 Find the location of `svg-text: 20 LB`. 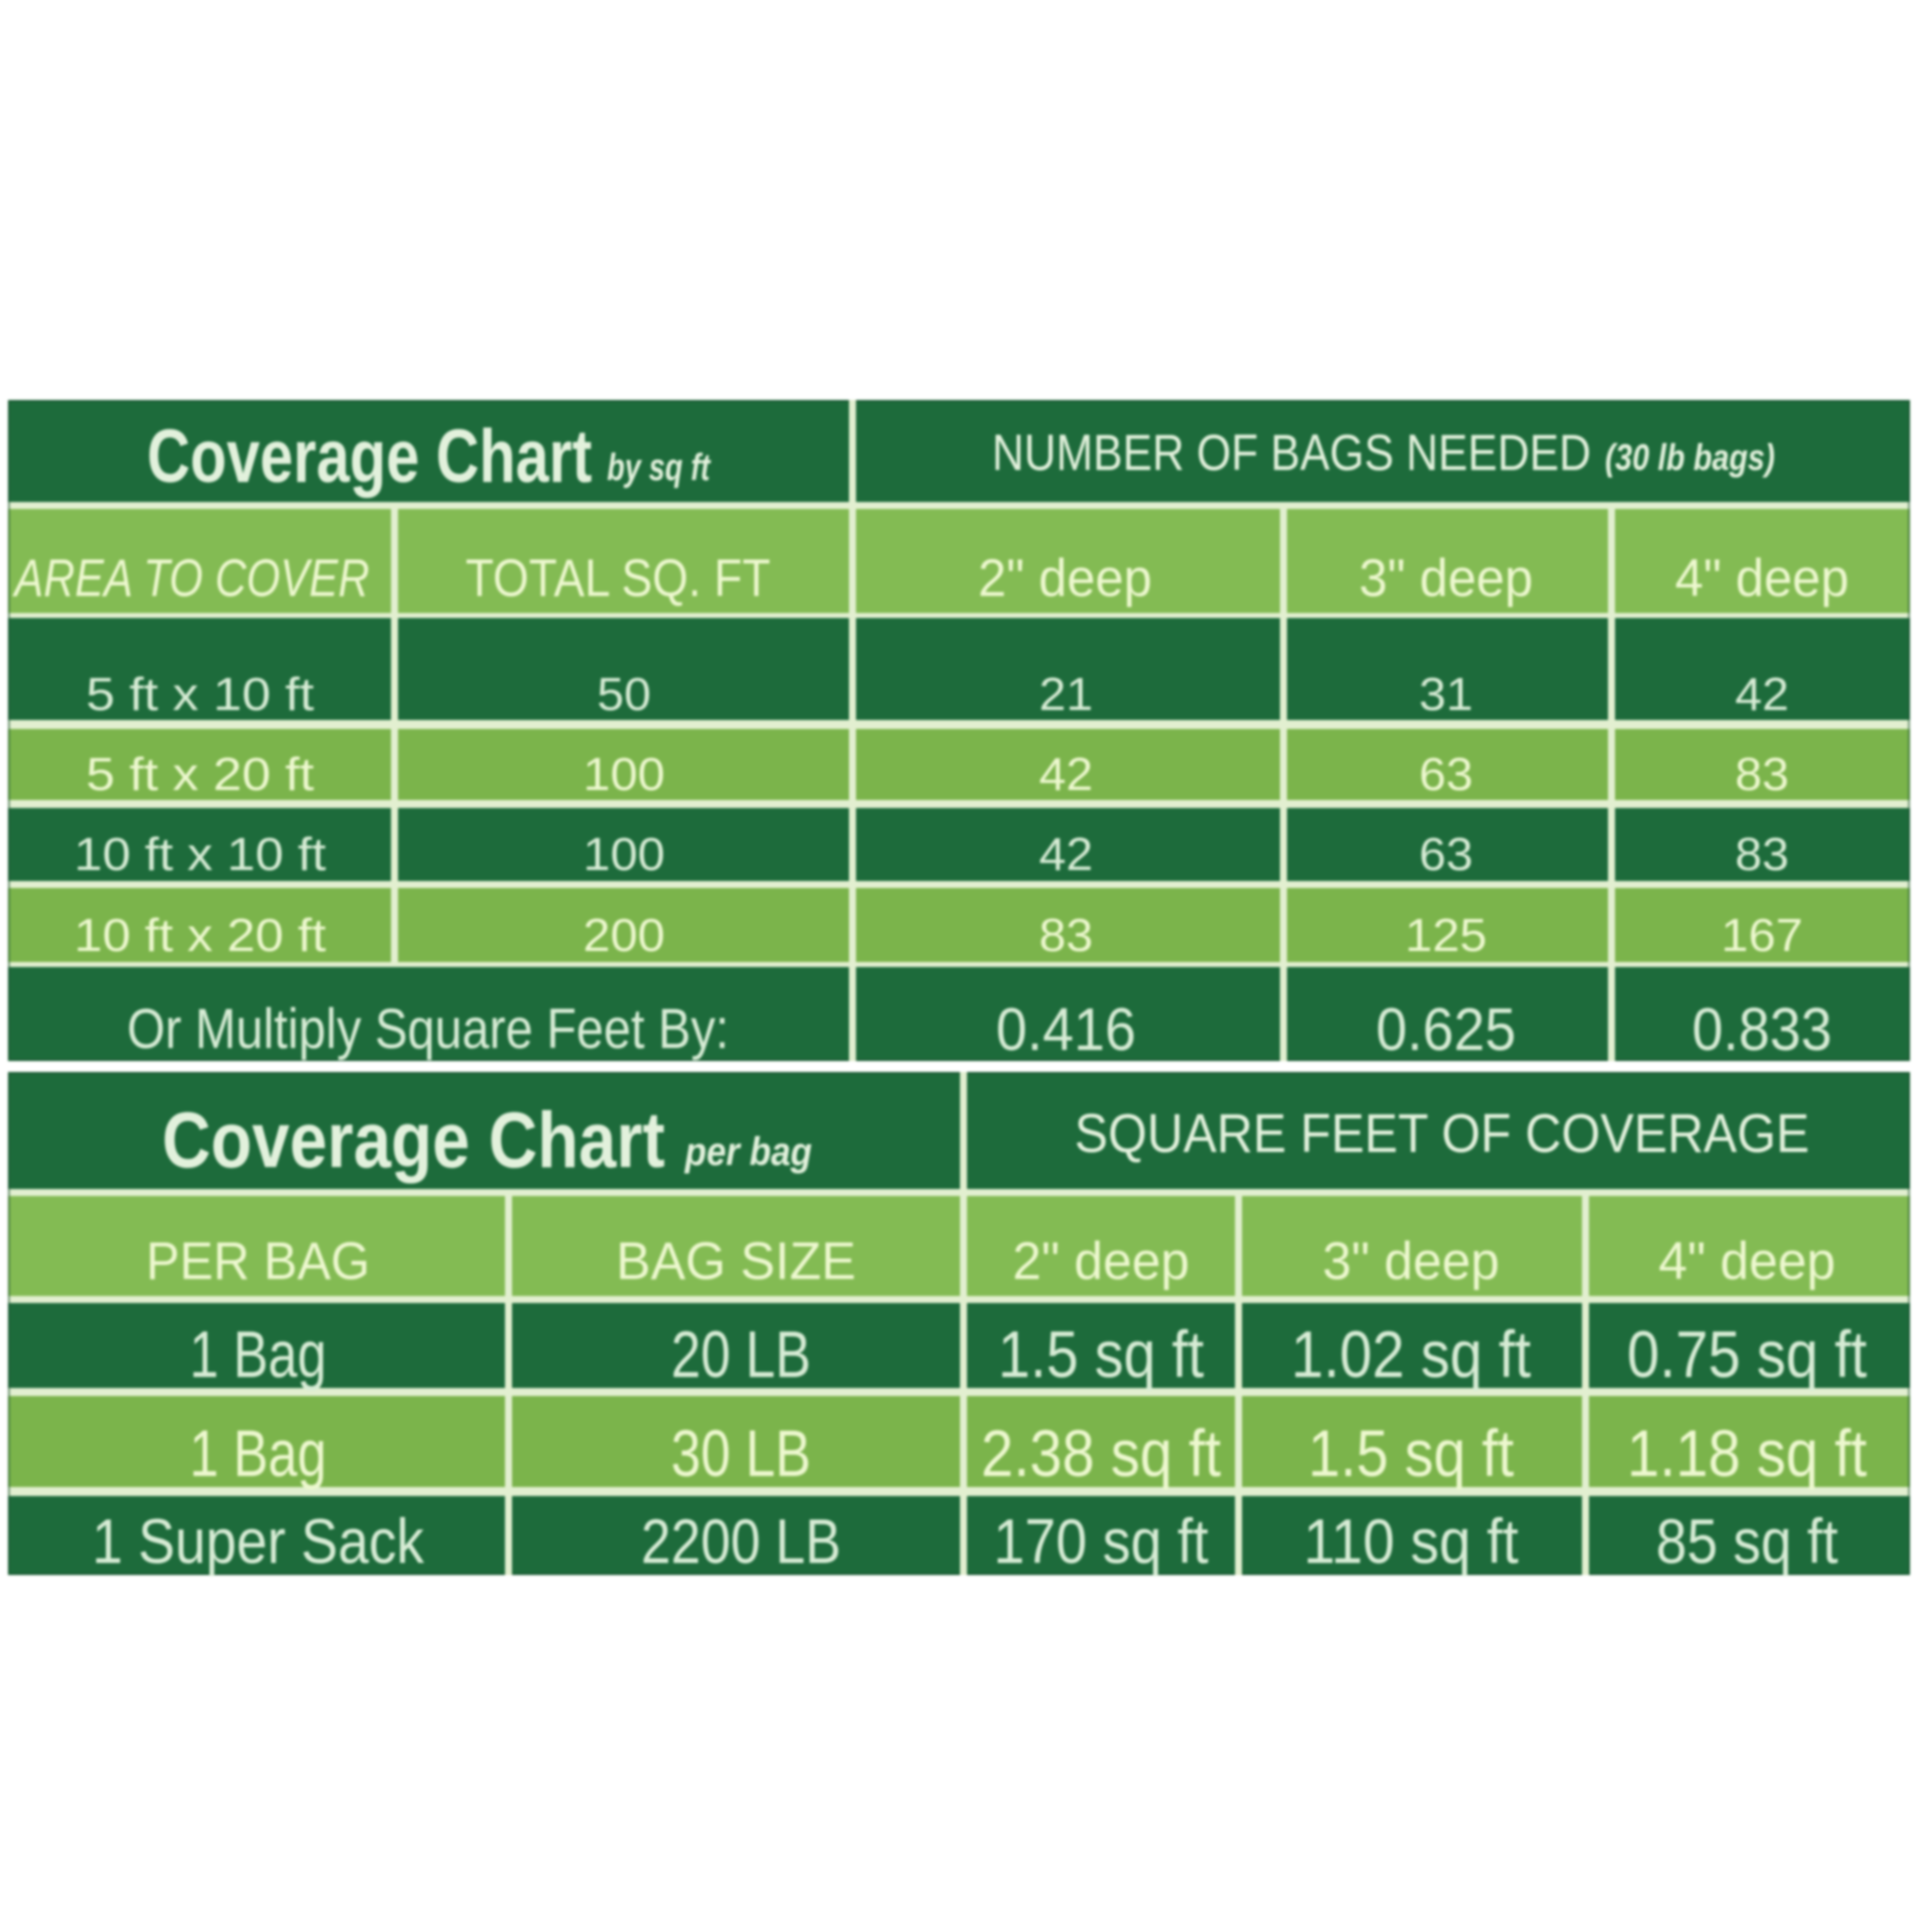

svg-text: 20 LB is located at coordinates (741, 1354).